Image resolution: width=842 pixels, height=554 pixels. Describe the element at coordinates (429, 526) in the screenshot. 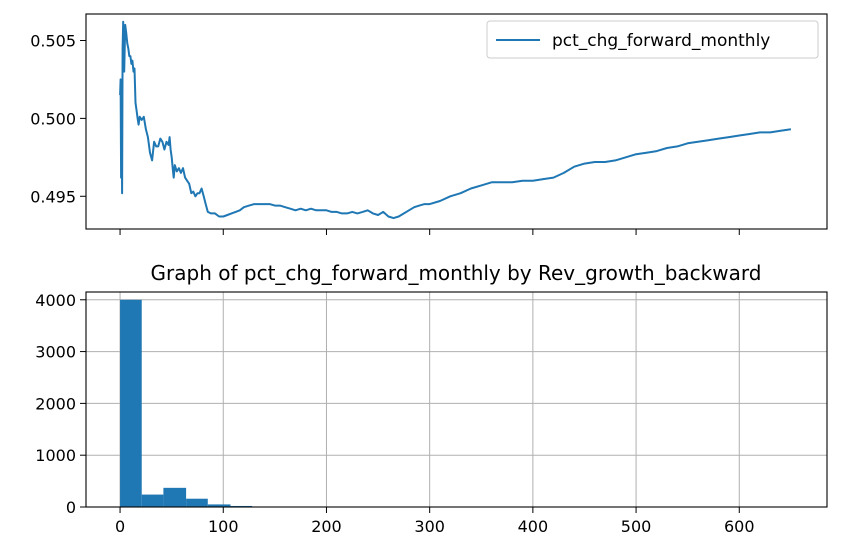

I see `x-tick-label: 300` at that location.